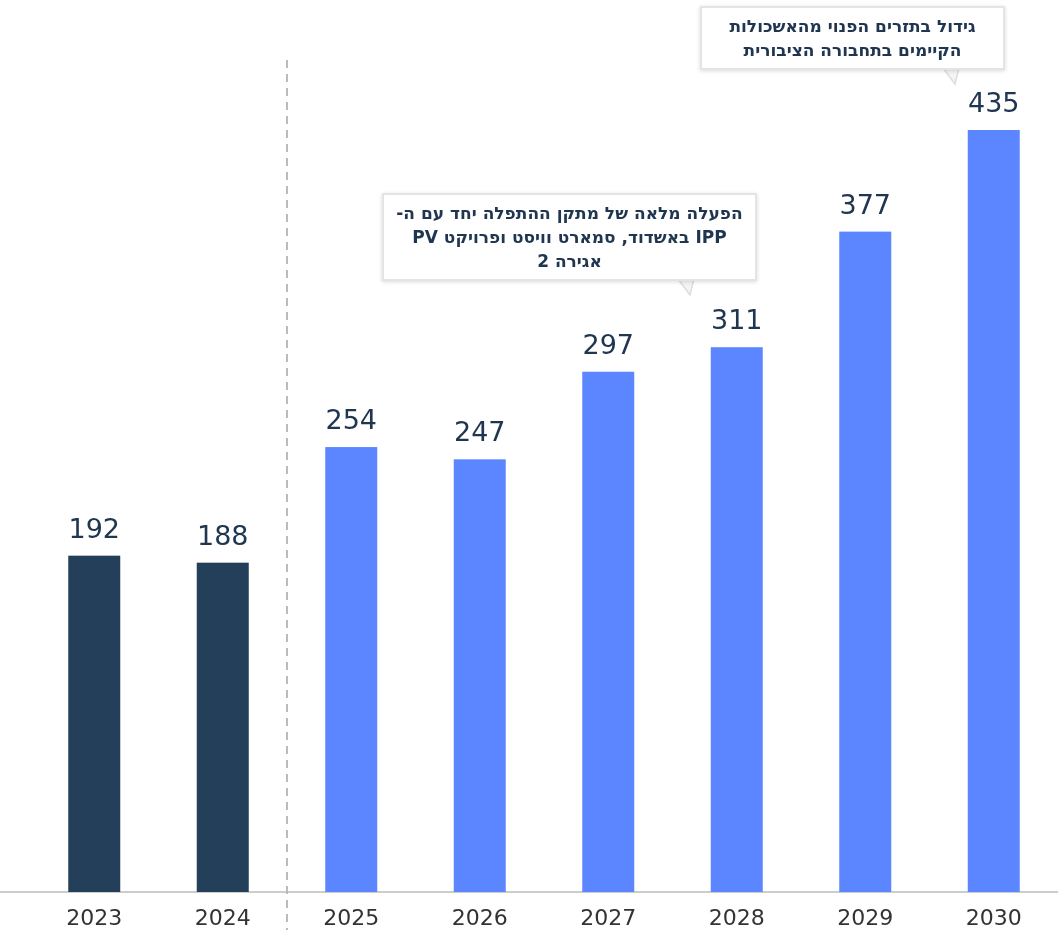 Image resolution: width=1058 pixels, height=930 pixels. I want to click on data-label: 247, so click(479, 432).